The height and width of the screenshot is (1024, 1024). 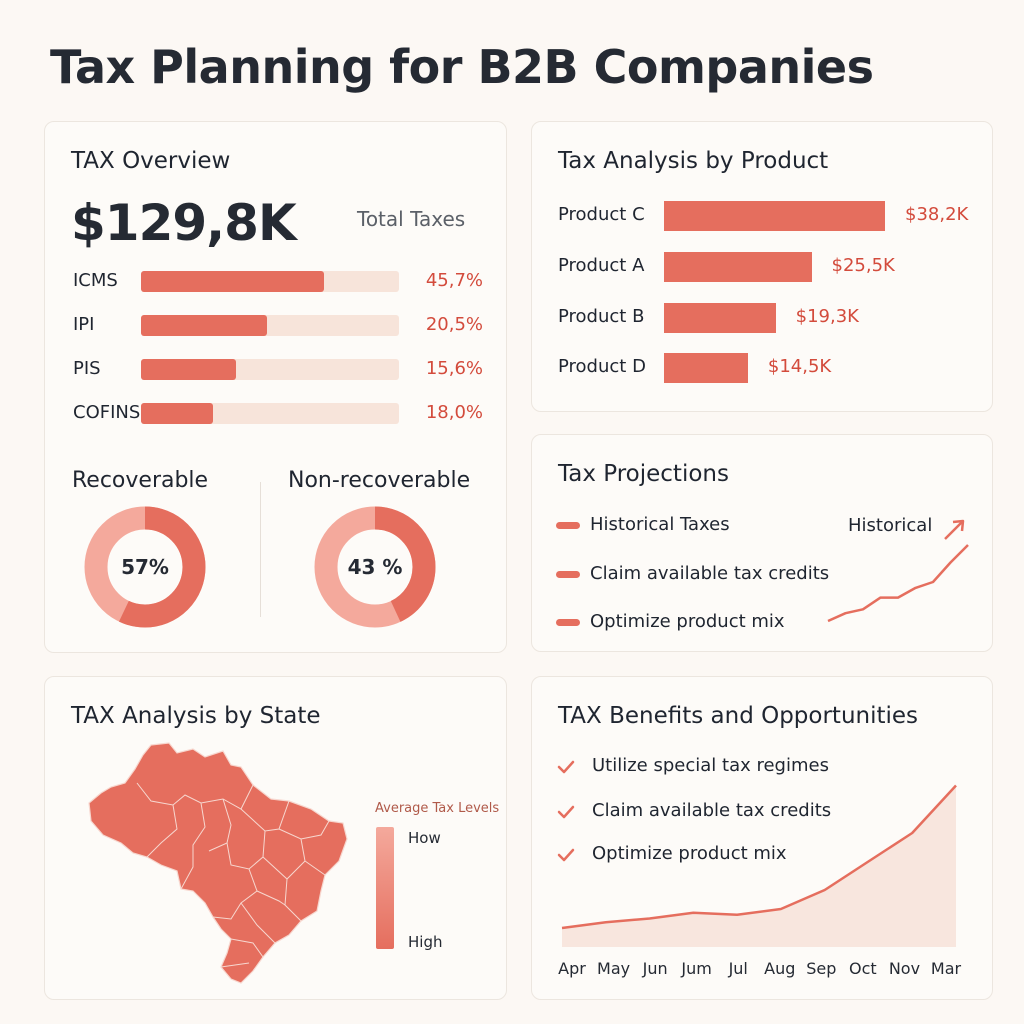 What do you see at coordinates (425, 942) in the screenshot?
I see `legend-high-label: High` at bounding box center [425, 942].